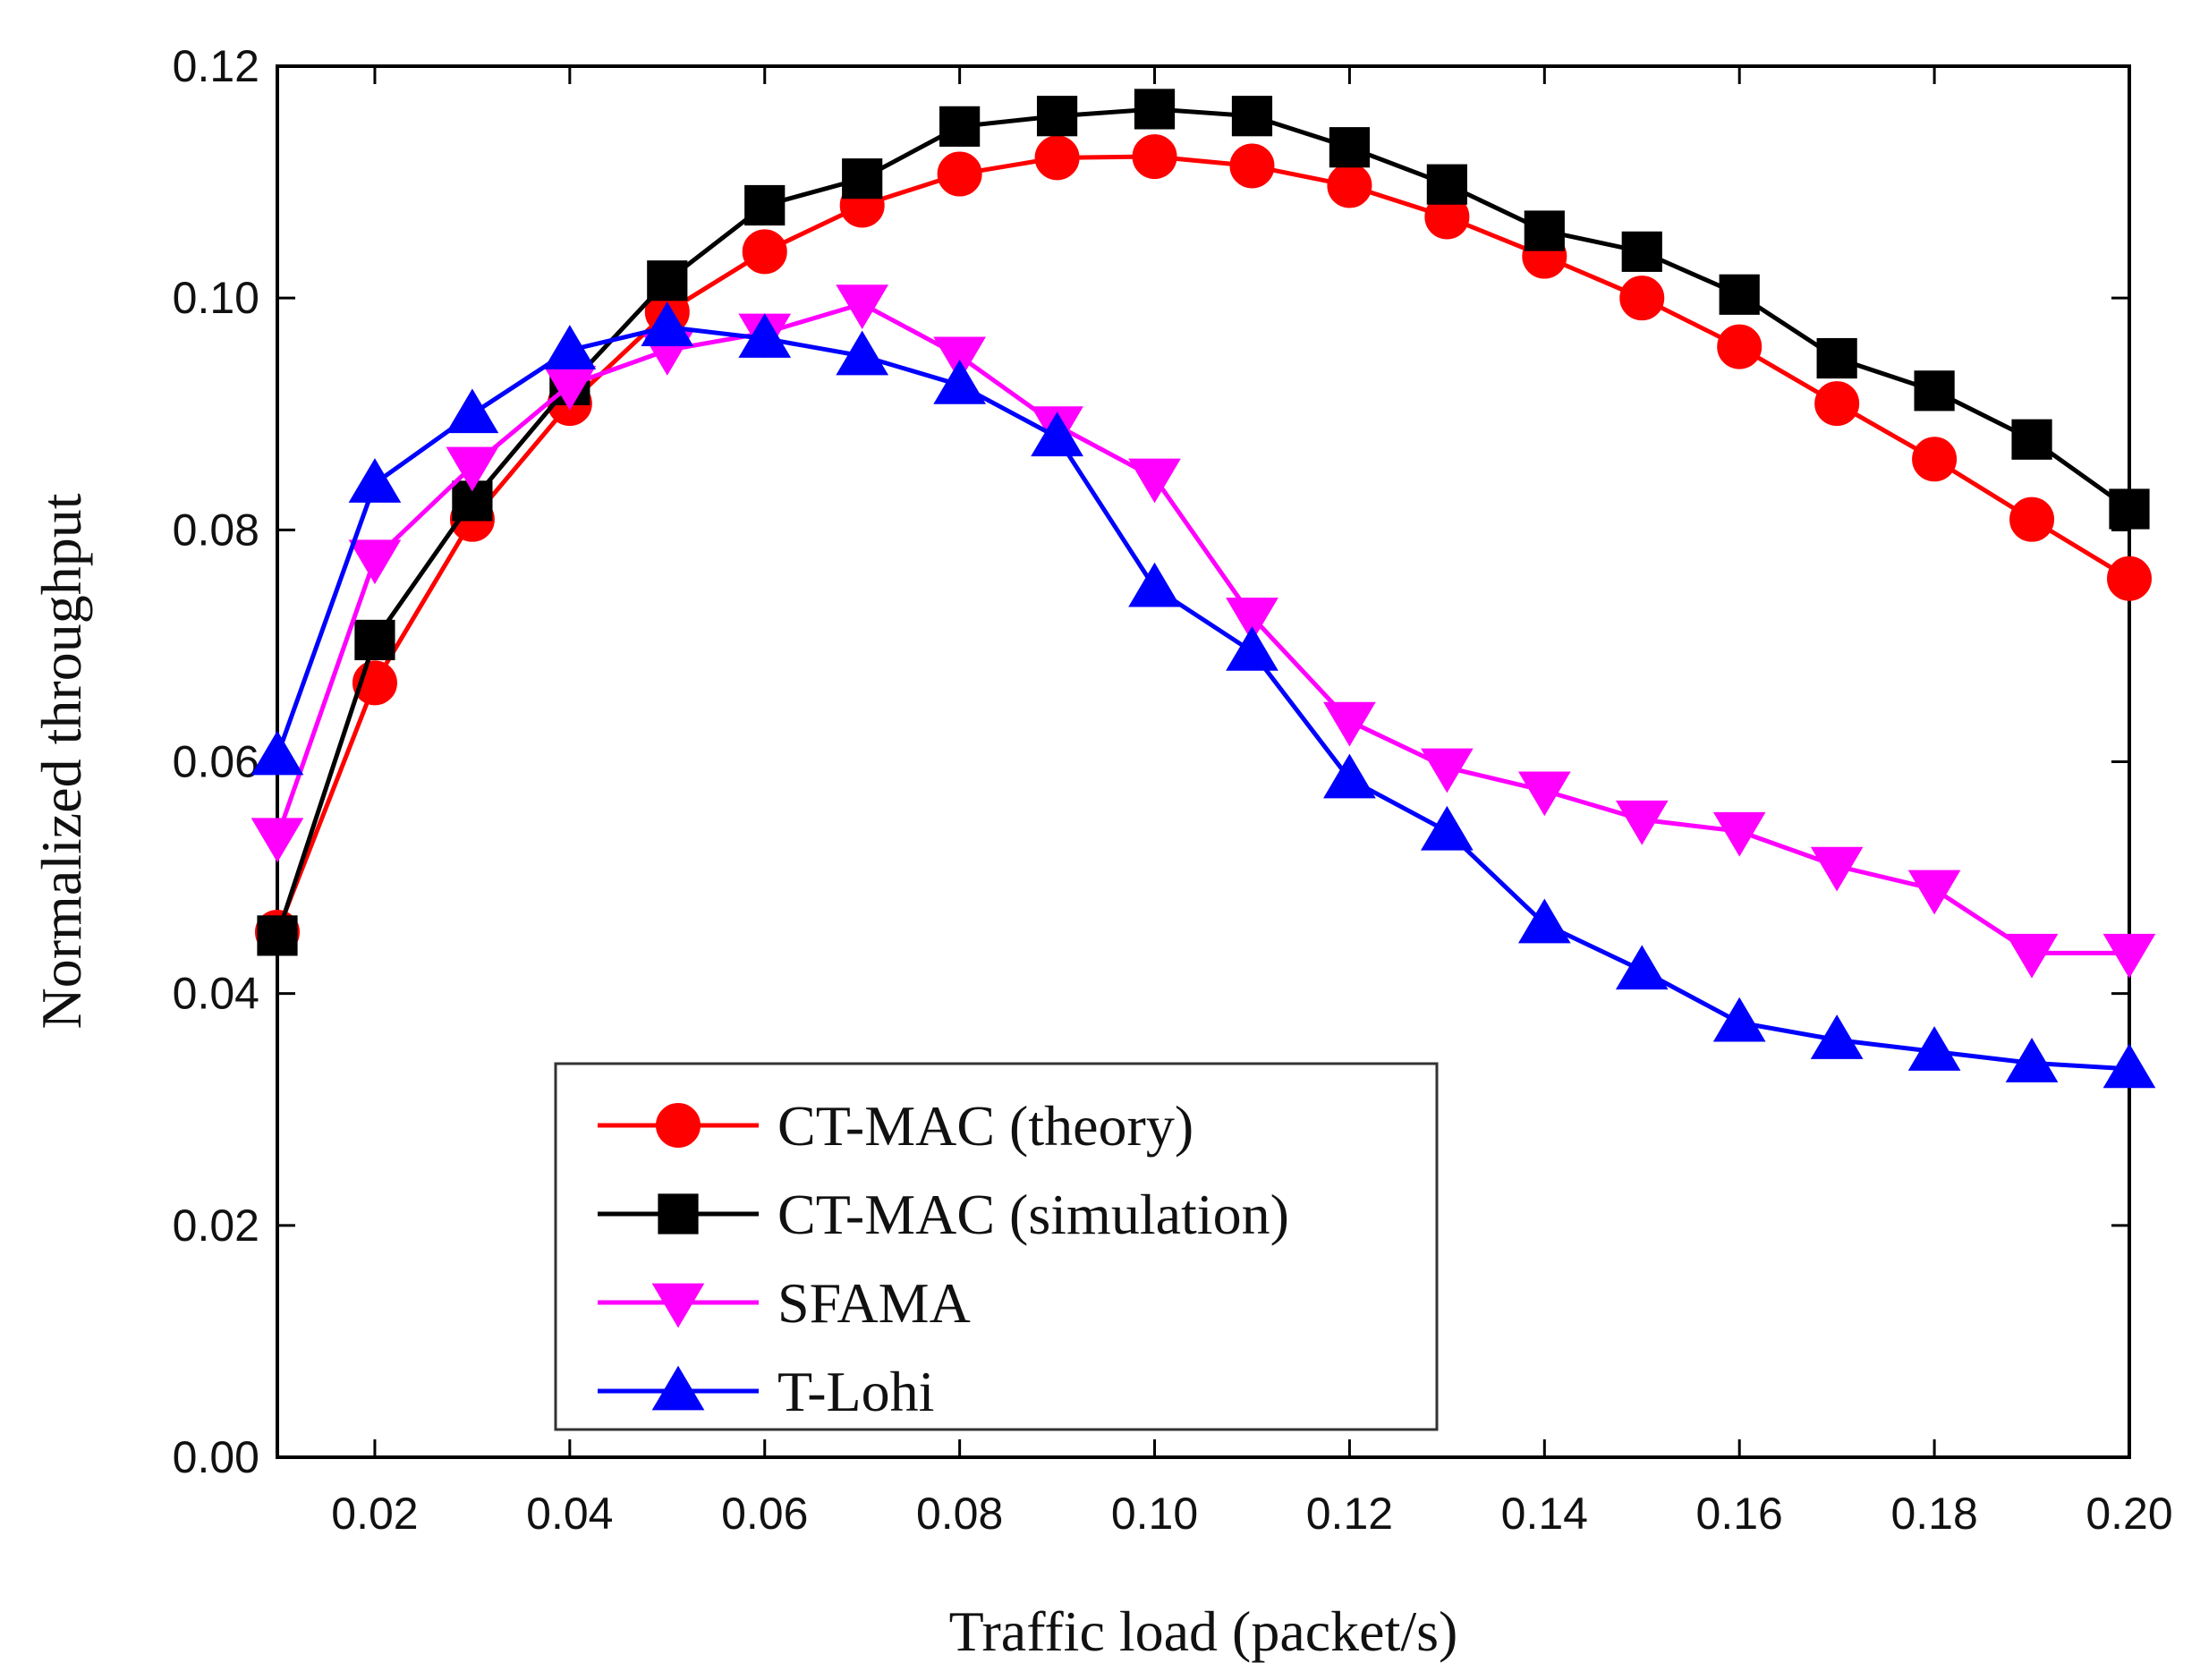  Describe the element at coordinates (855, 1391) in the screenshot. I see `legend-label: T-Lohi` at that location.